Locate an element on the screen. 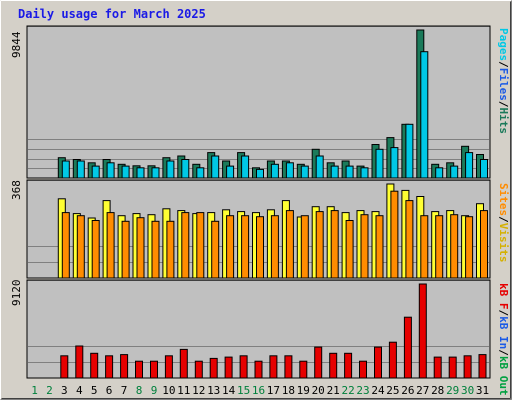 Image resolution: width=512 pixels, height=400 pixels. day-label-11: 11 is located at coordinates (183, 390).